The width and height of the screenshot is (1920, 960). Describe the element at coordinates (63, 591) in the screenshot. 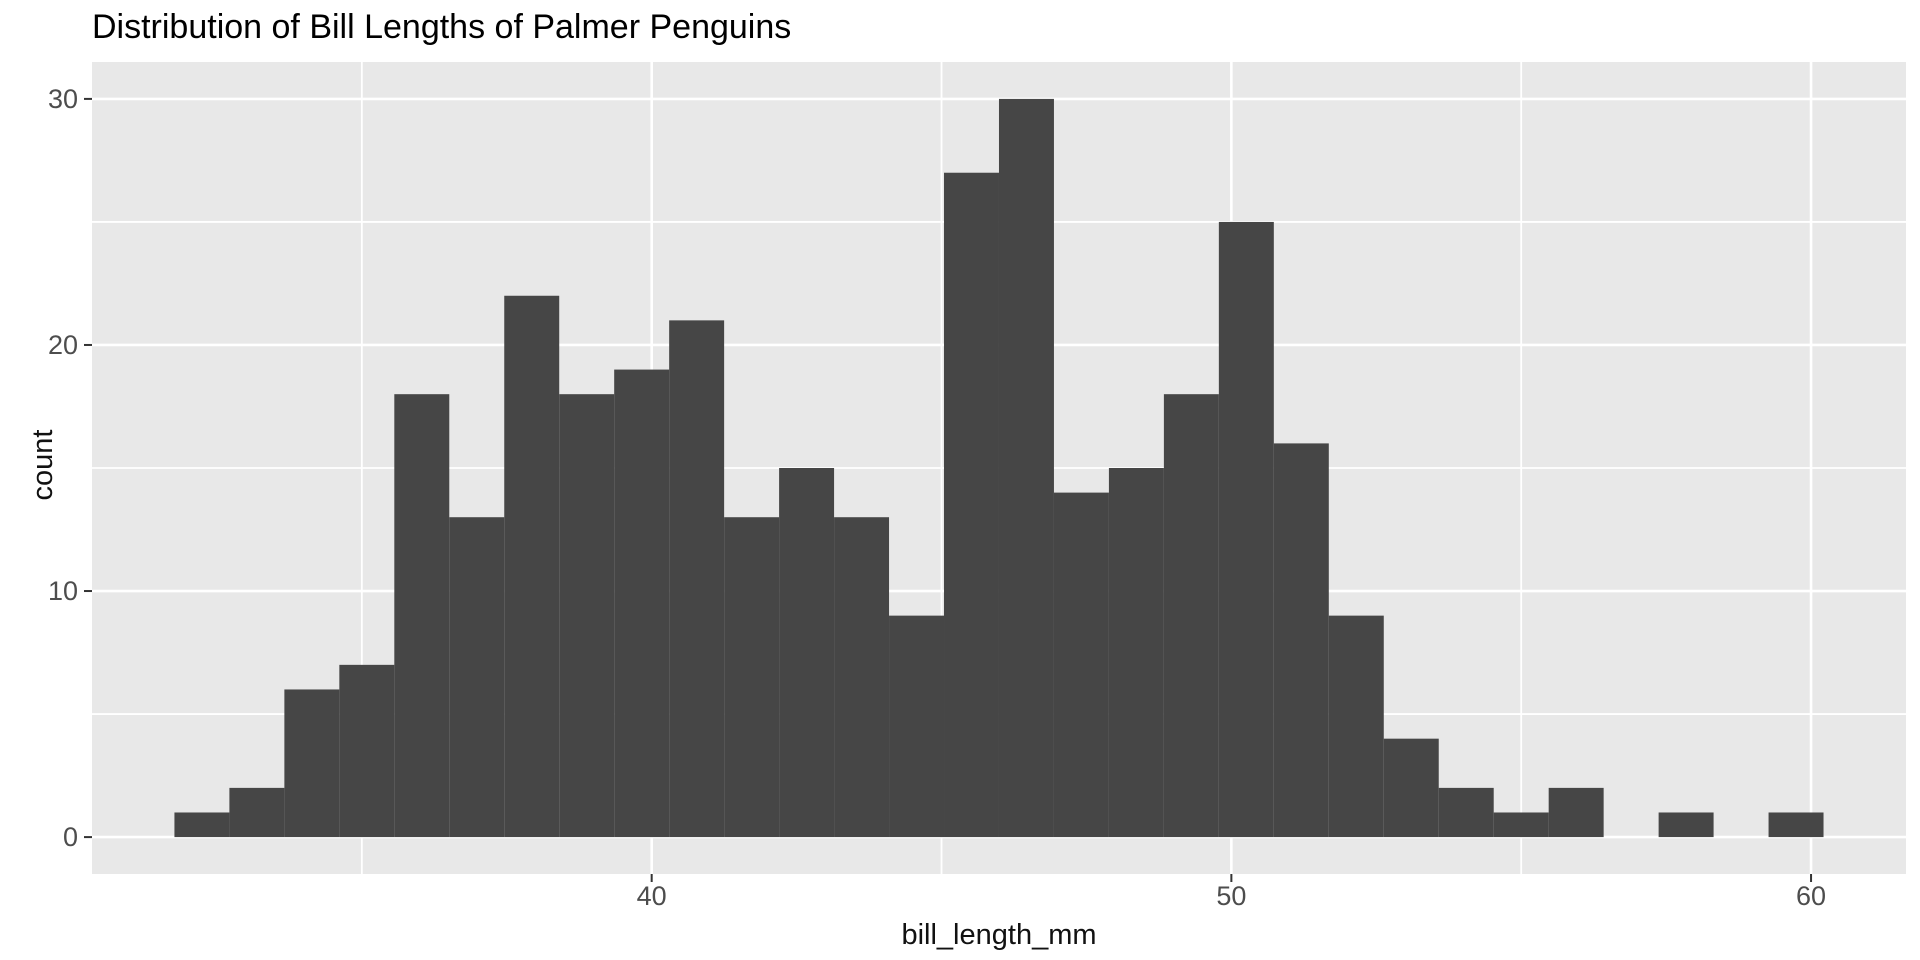

I see `y-tick-label: 10` at that location.